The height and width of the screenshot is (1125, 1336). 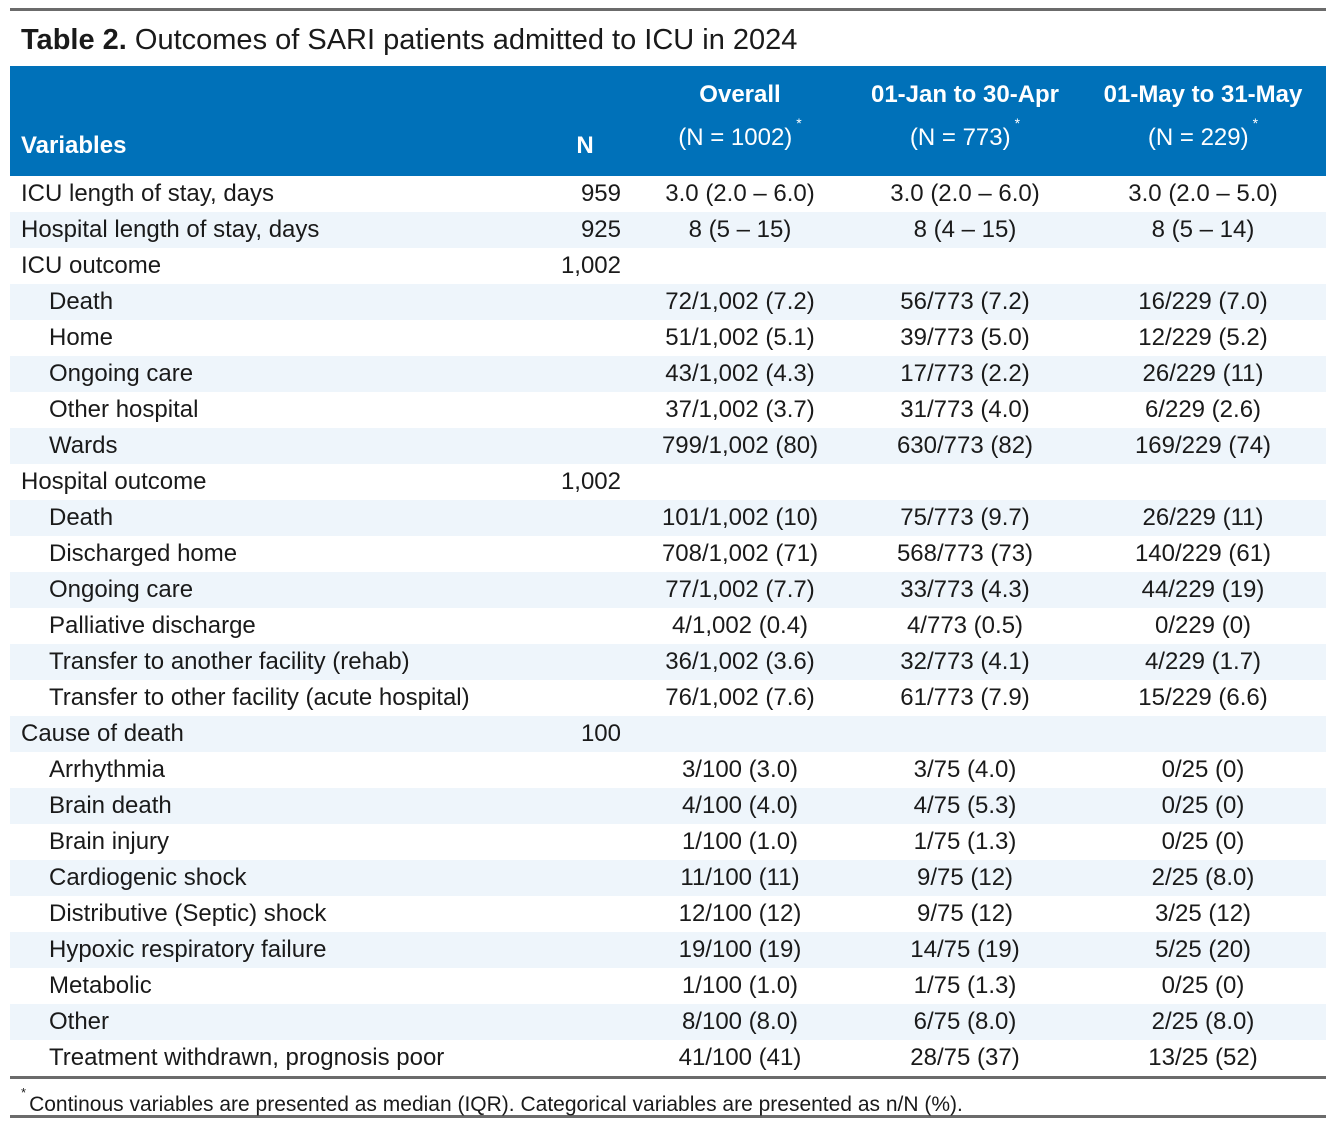 I want to click on table-title-label: Table 2., so click(x=74, y=40).